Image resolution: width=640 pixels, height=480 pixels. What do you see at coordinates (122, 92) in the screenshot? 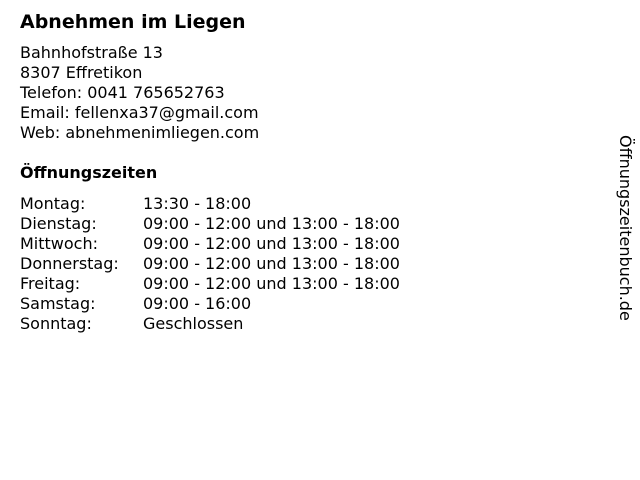
I see `phone: Telefon: 0041 765652763` at bounding box center [122, 92].